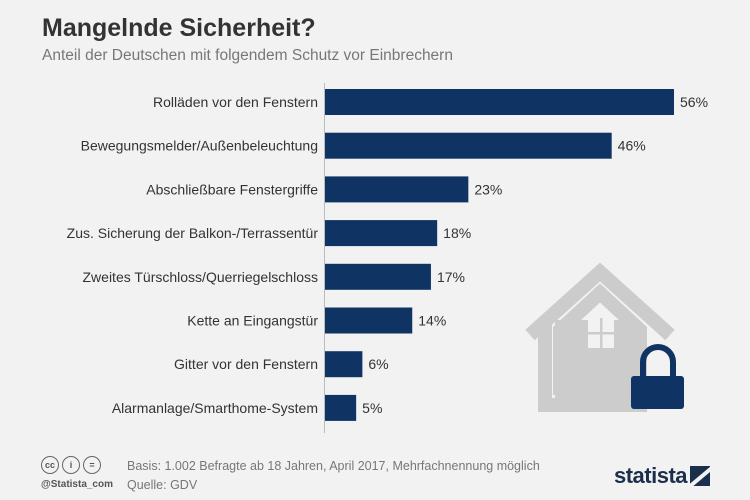 This screenshot has width=750, height=500. I want to click on category-label: Gitter vor den Fenstern, so click(246, 364).